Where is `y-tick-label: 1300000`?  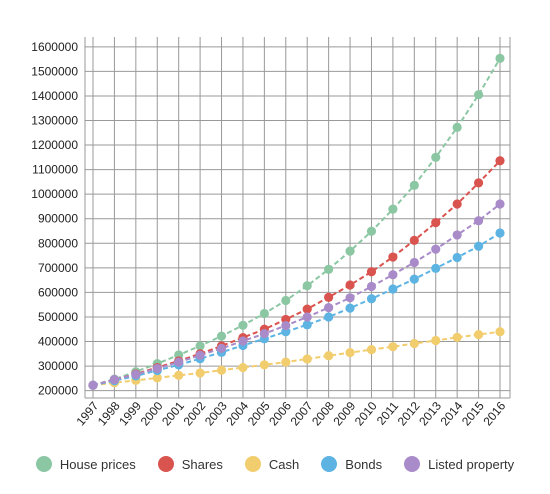
y-tick-label: 1300000 is located at coordinates (54, 120).